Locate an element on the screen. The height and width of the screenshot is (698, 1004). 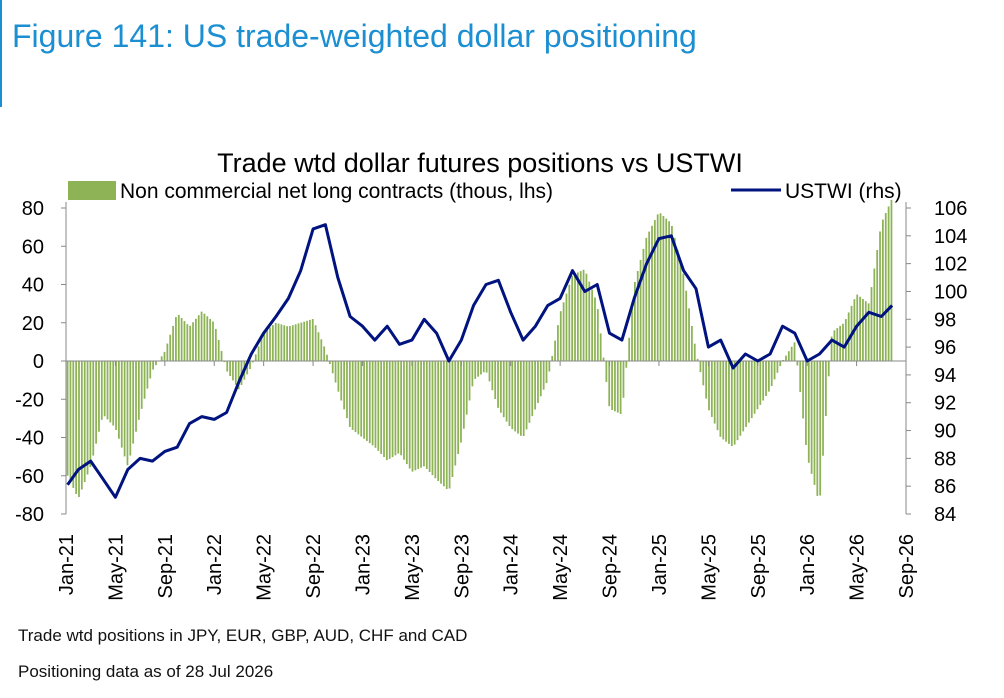
right-tick-label-9: 88 is located at coordinates (945, 459).